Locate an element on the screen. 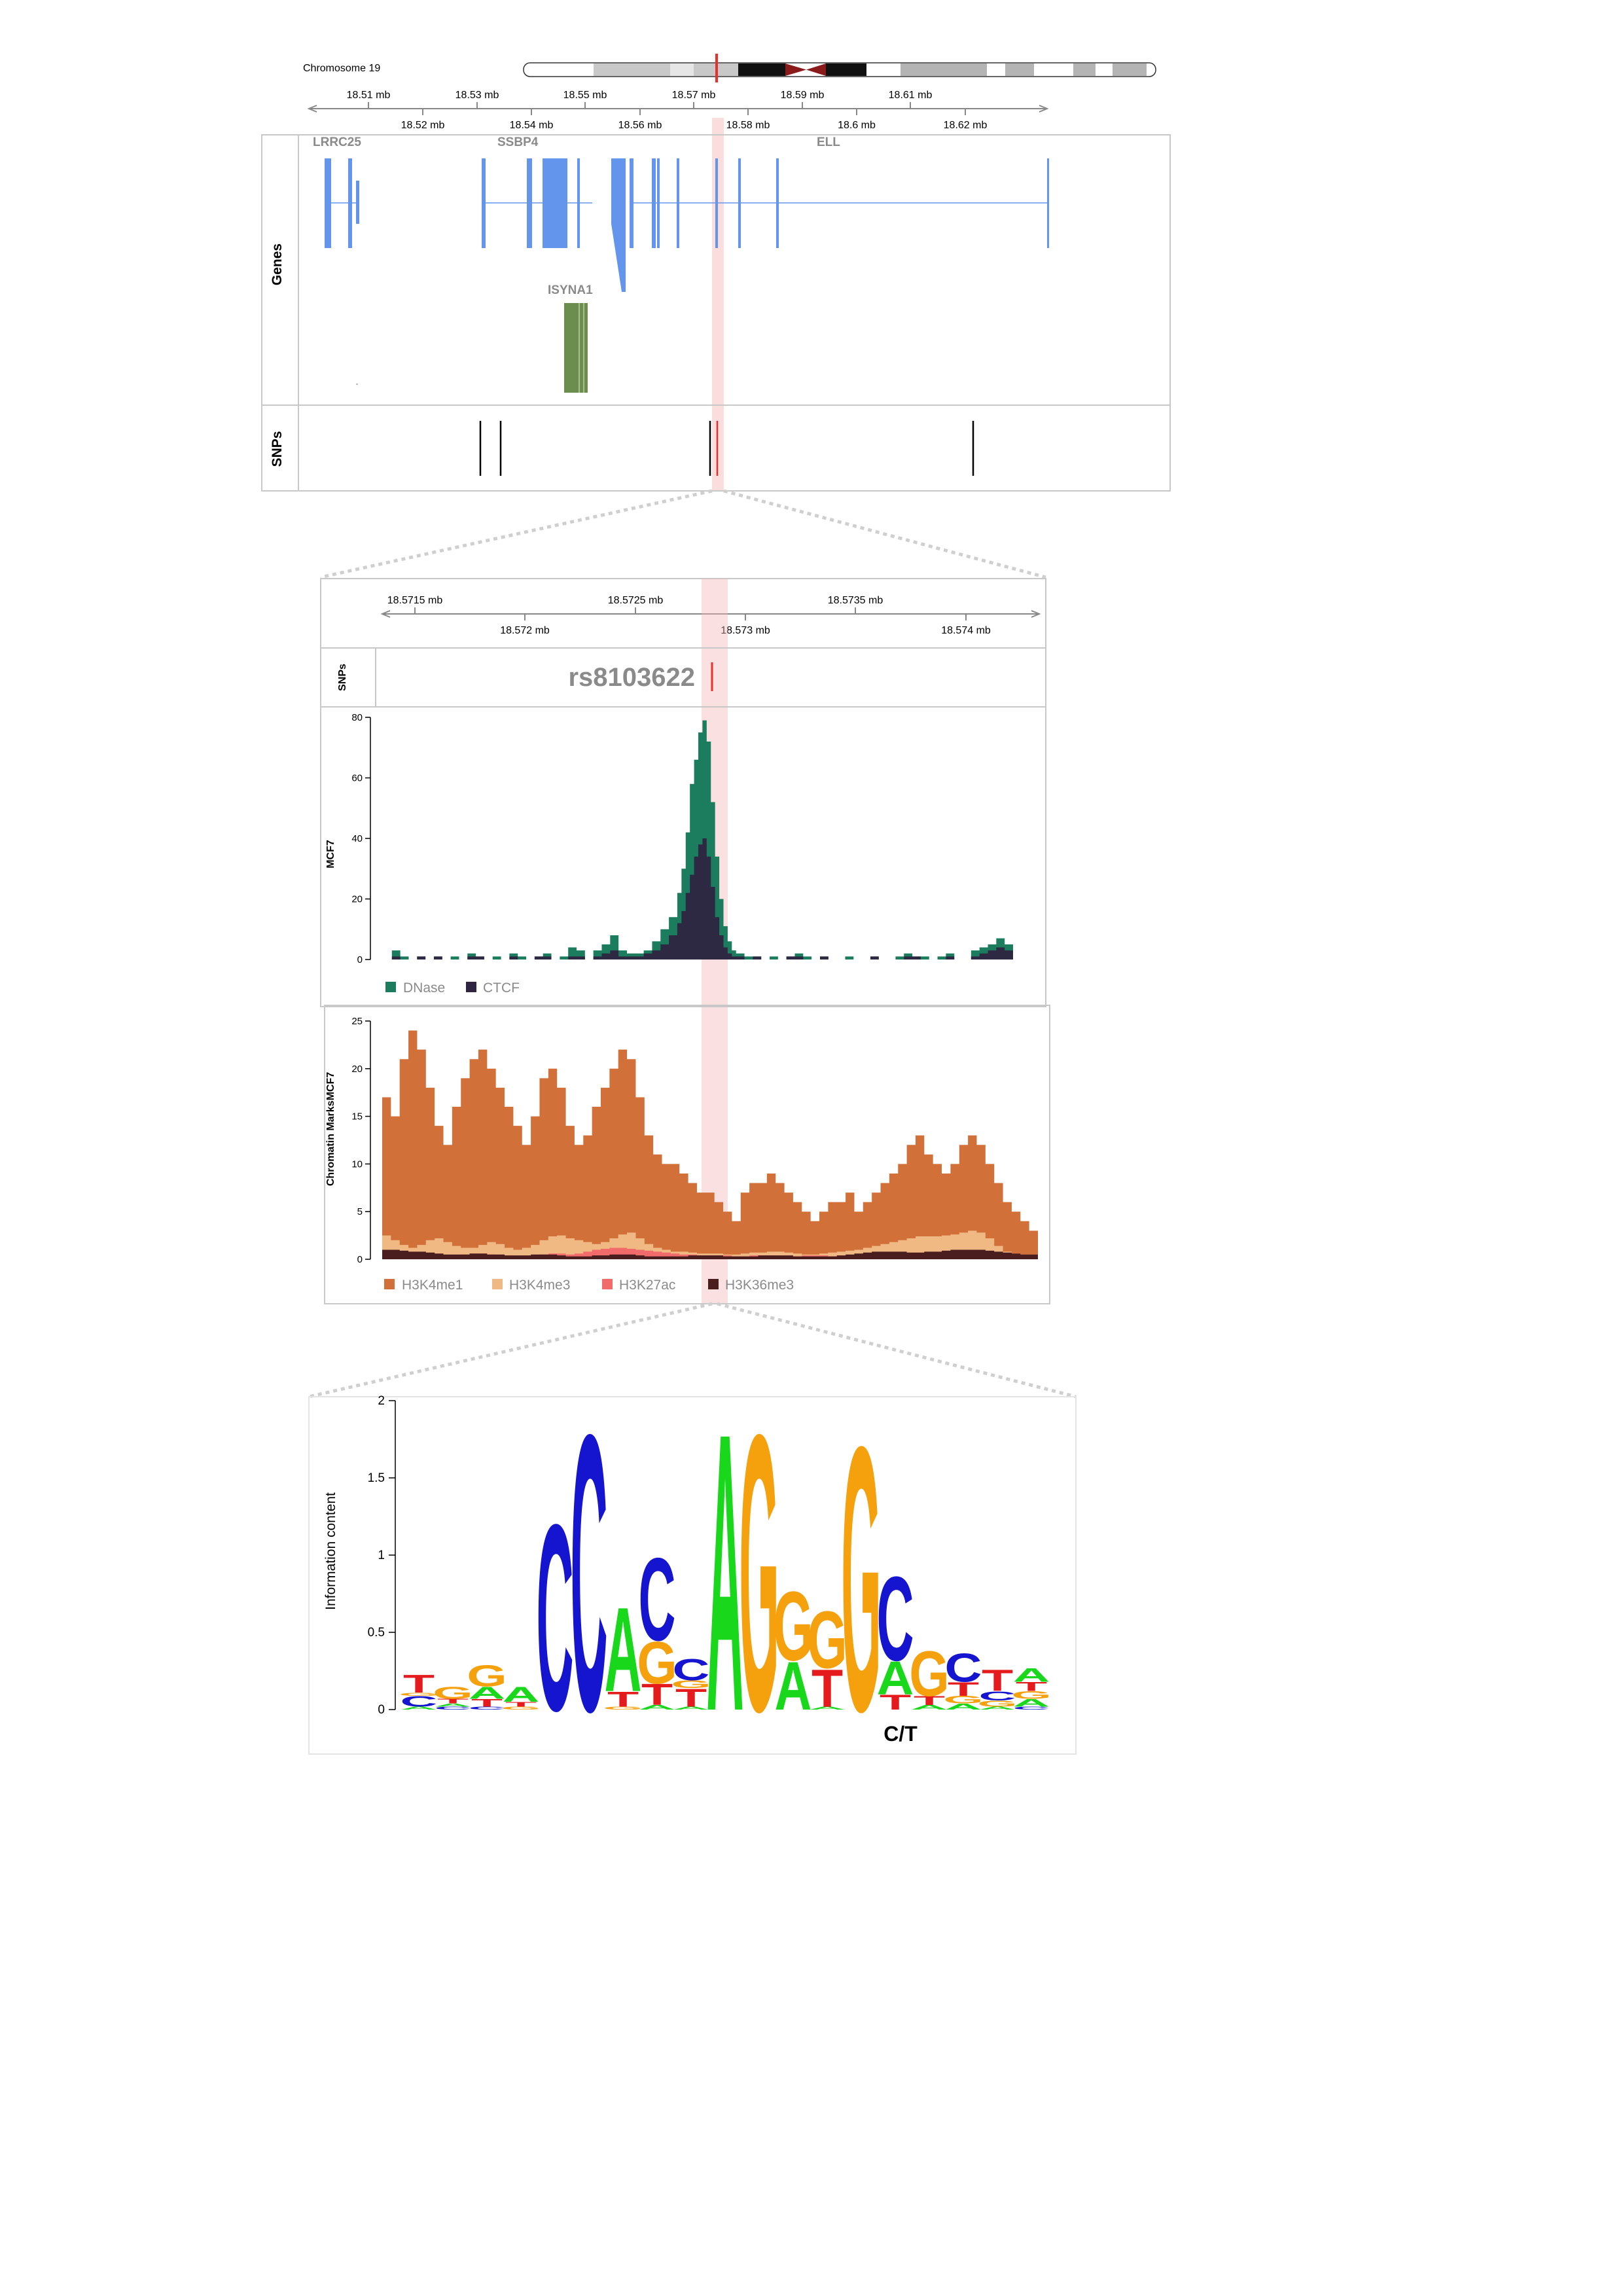  zoom-snps-track: SNPs rs8103622 is located at coordinates (683, 677).